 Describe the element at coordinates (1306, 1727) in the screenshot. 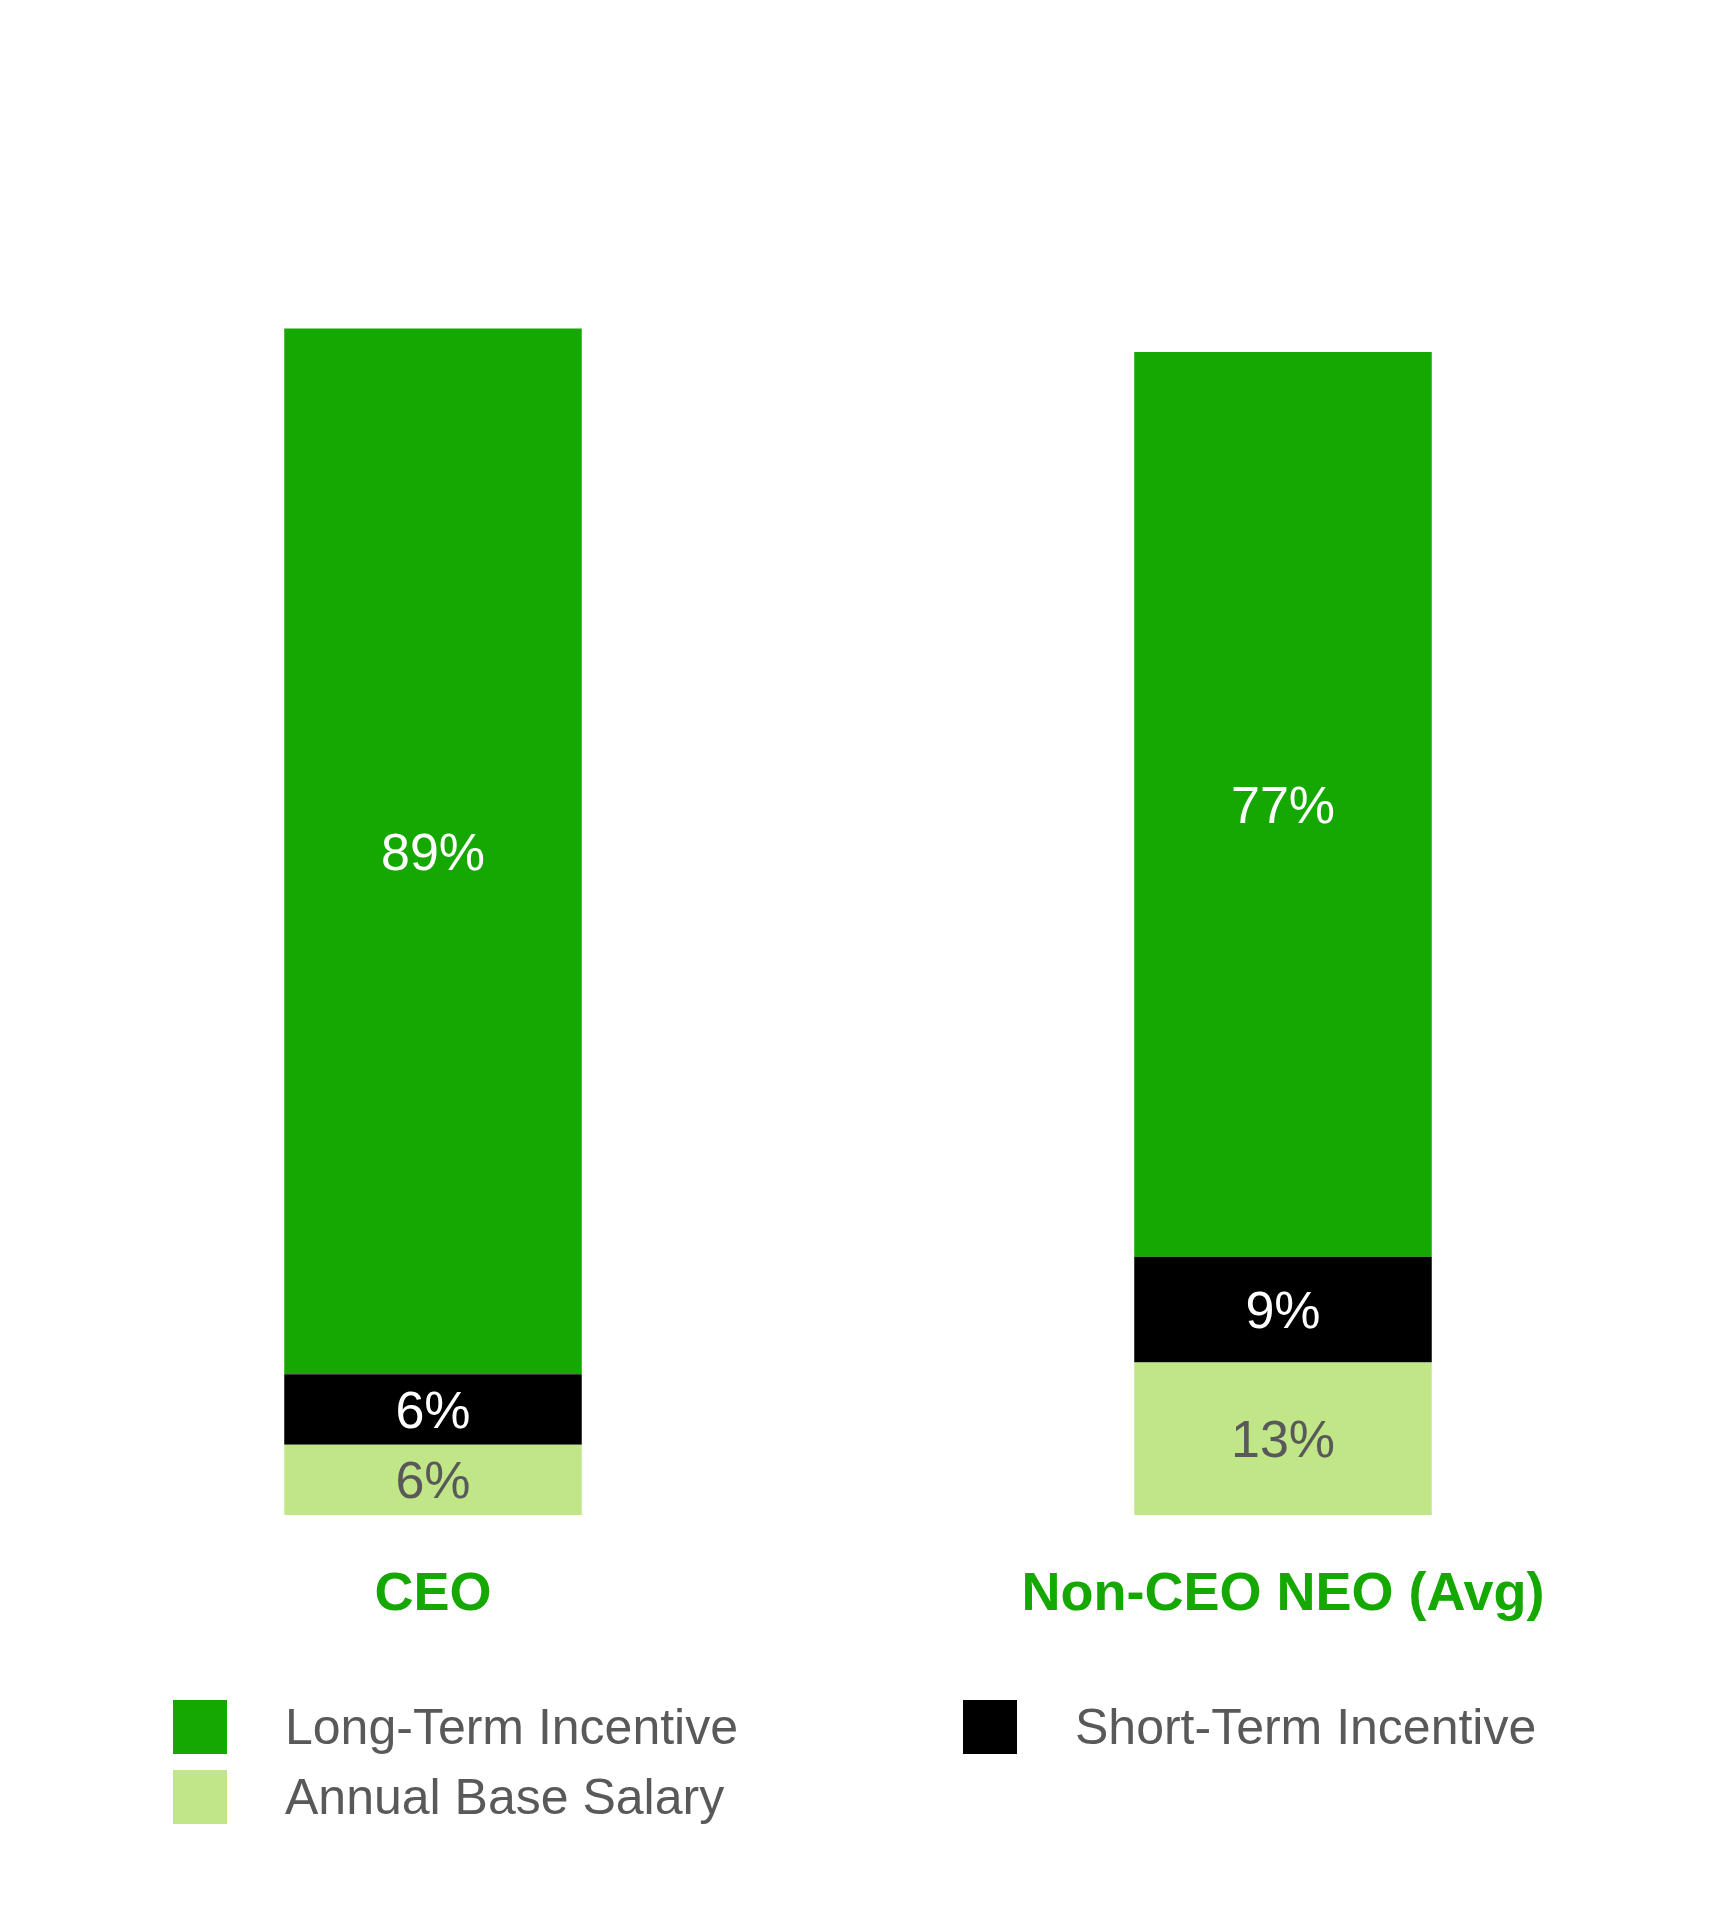

I see `legend-label: Short-Term Incentive` at that location.